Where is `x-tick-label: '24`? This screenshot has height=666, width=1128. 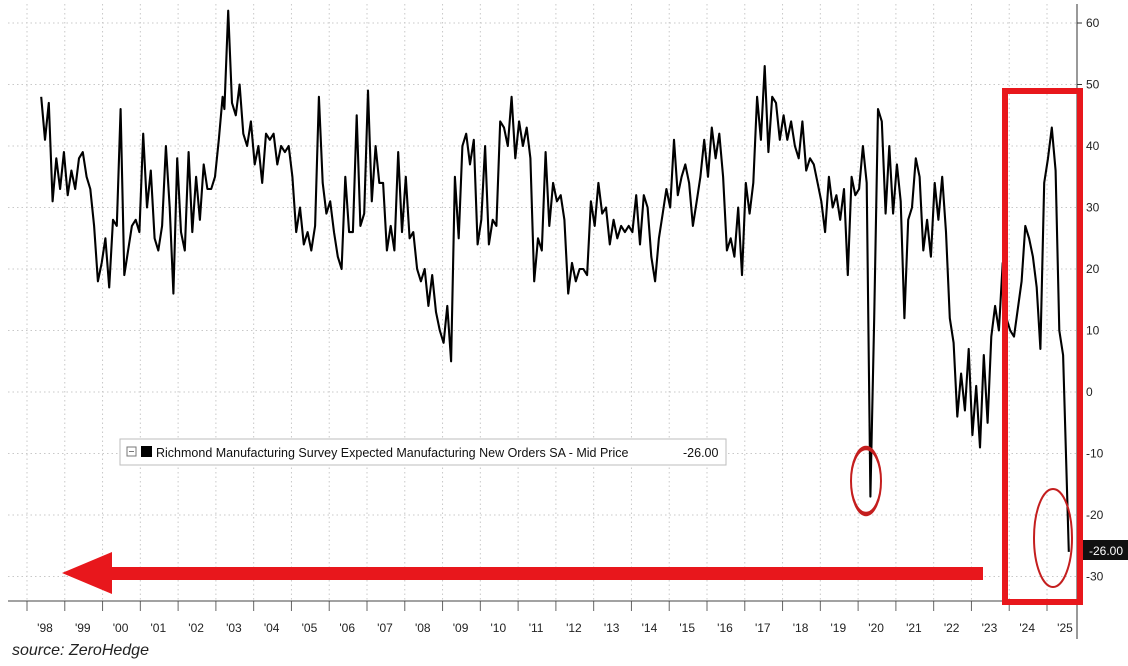 x-tick-label: '24 is located at coordinates (1027, 628).